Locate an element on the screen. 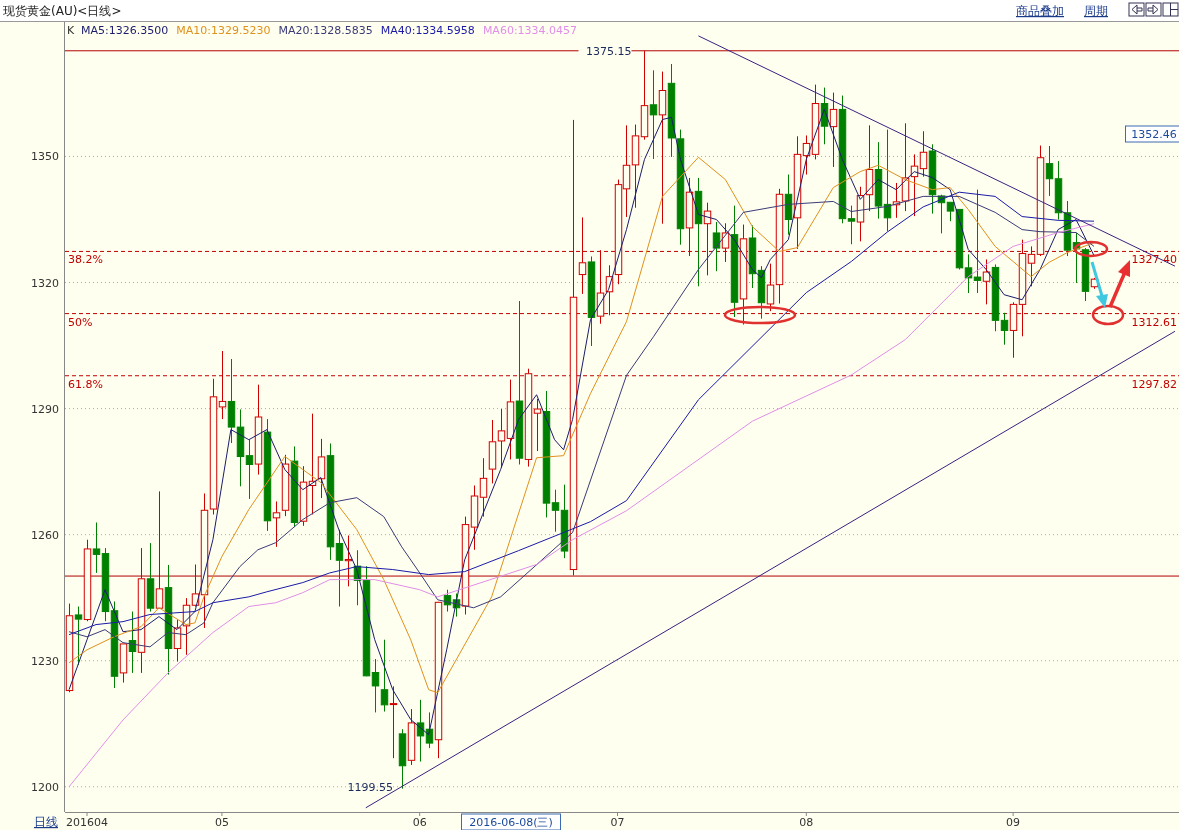 This screenshot has height=830, width=1179. x-tick-label: 05 is located at coordinates (221, 822).